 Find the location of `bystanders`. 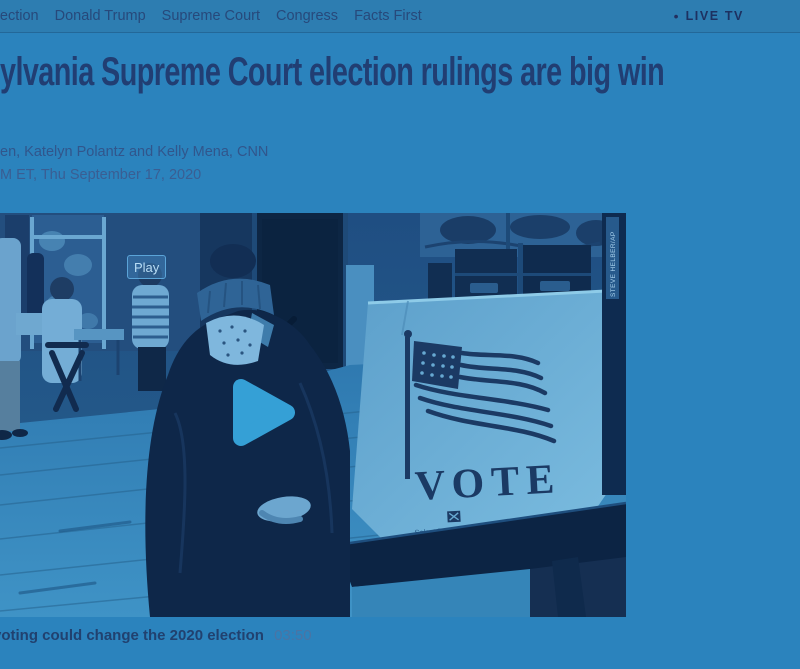

bystanders is located at coordinates (84, 339).